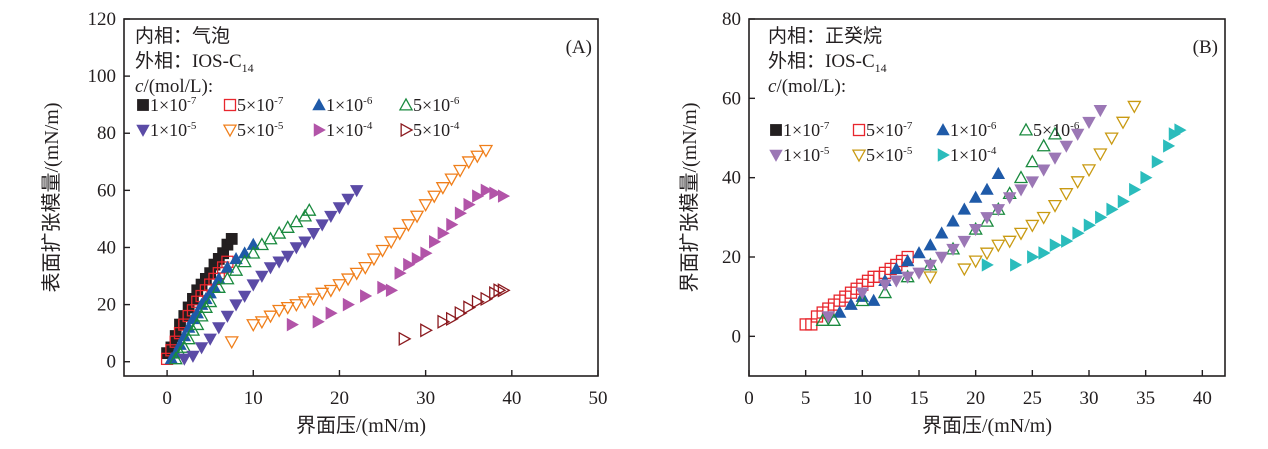  Describe the element at coordinates (192, 126) in the screenshot. I see `legend-label-exponent: -5` at that location.